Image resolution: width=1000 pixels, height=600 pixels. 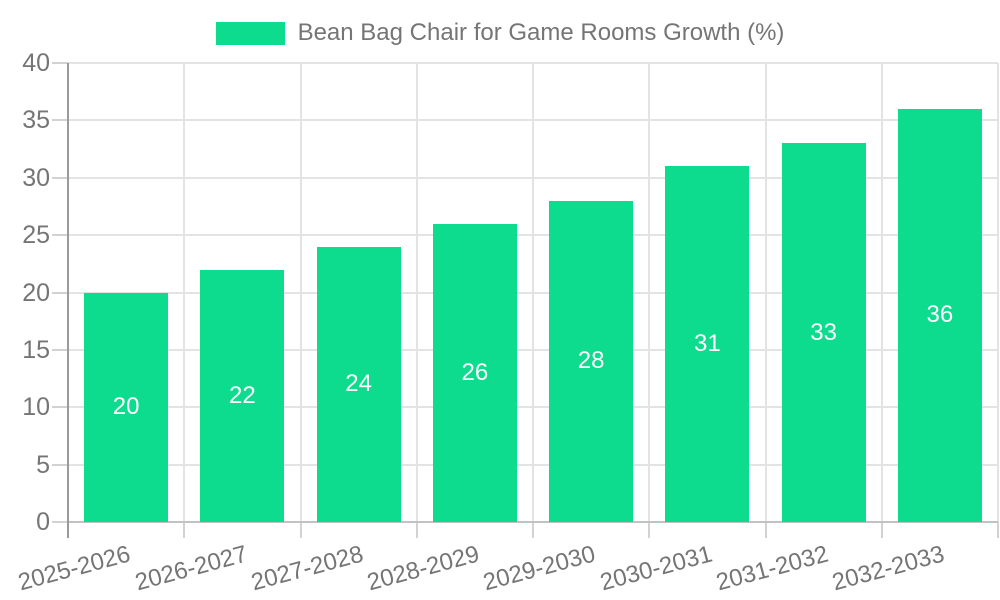 What do you see at coordinates (655, 568) in the screenshot?
I see `x-tick-label: 2030-2031` at bounding box center [655, 568].